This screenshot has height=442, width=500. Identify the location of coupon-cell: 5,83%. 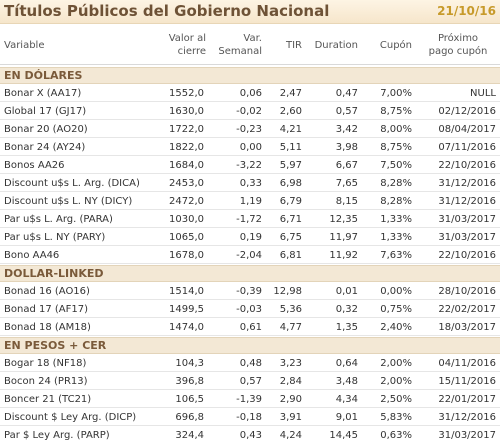
(396, 417).